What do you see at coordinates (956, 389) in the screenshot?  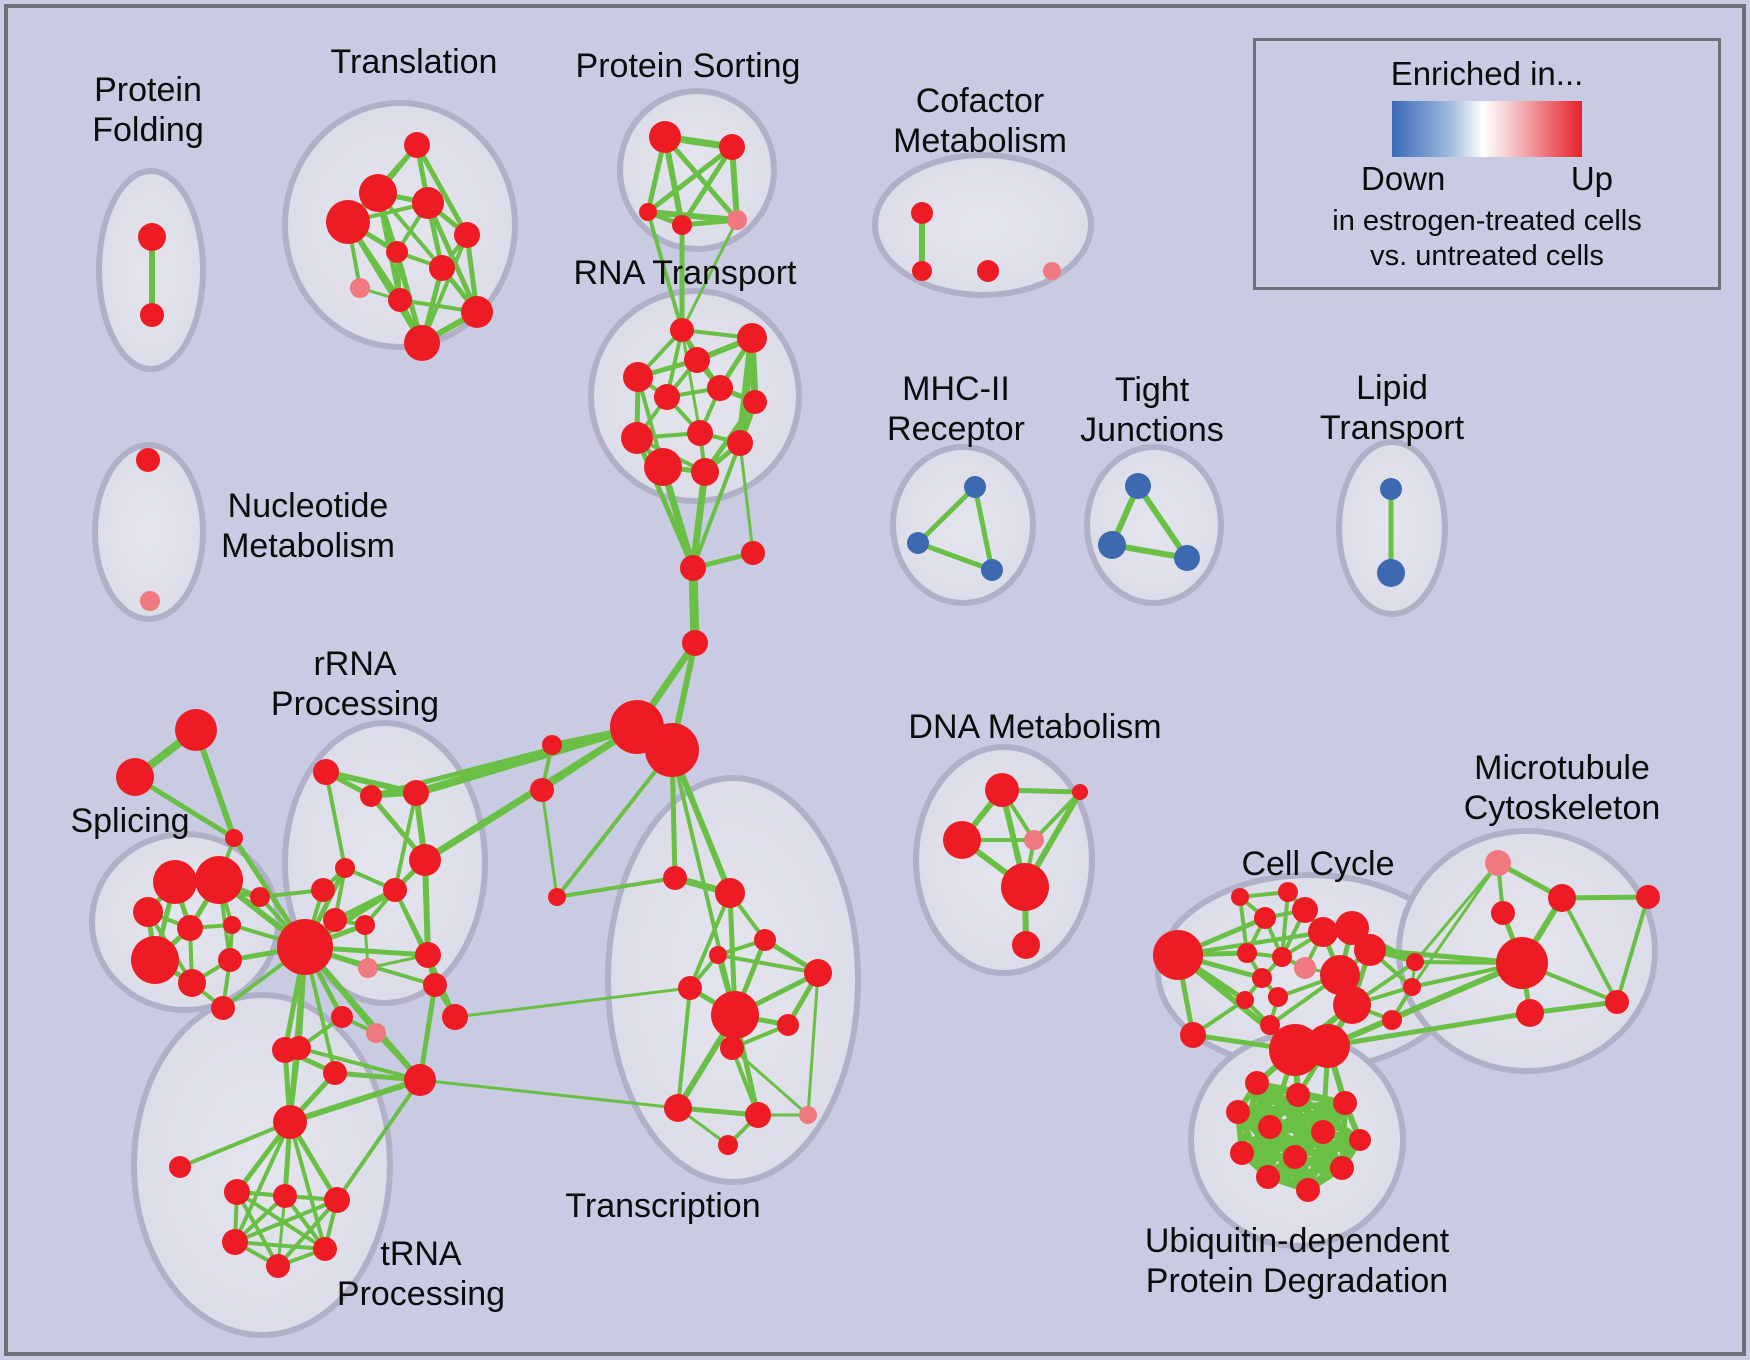 I see `cluster-label-mhc-ii-receptor: MHC-II` at bounding box center [956, 389].